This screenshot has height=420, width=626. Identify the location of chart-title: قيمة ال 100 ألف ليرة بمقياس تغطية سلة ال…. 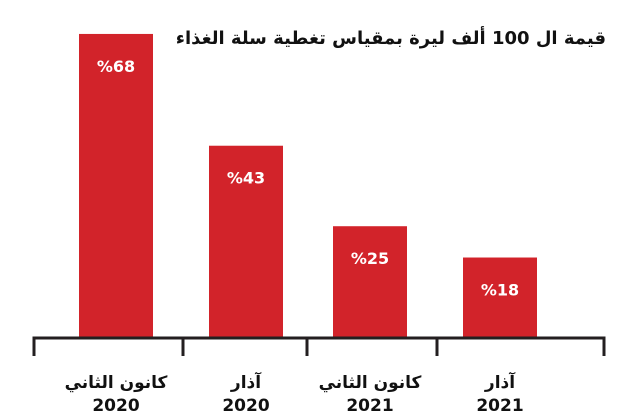
(390, 38).